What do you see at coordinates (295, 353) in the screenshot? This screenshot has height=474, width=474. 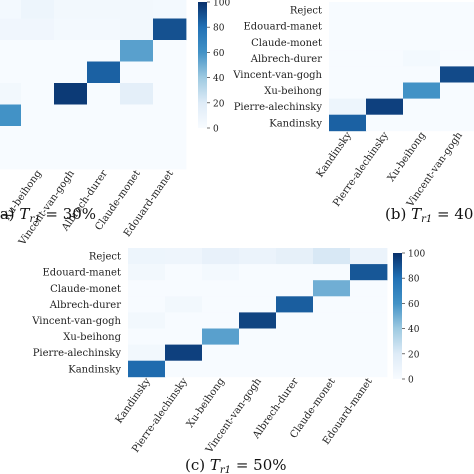 I see `heatmap-cell-Pierre-alechinsky-Albrech-durer` at bounding box center [295, 353].